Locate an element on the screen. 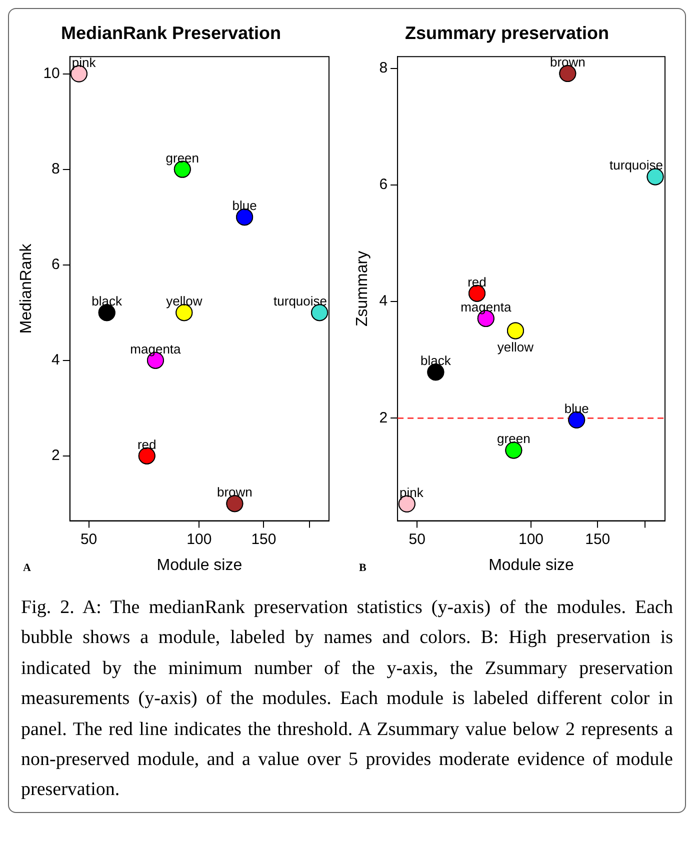  text: B is located at coordinates (362, 568).